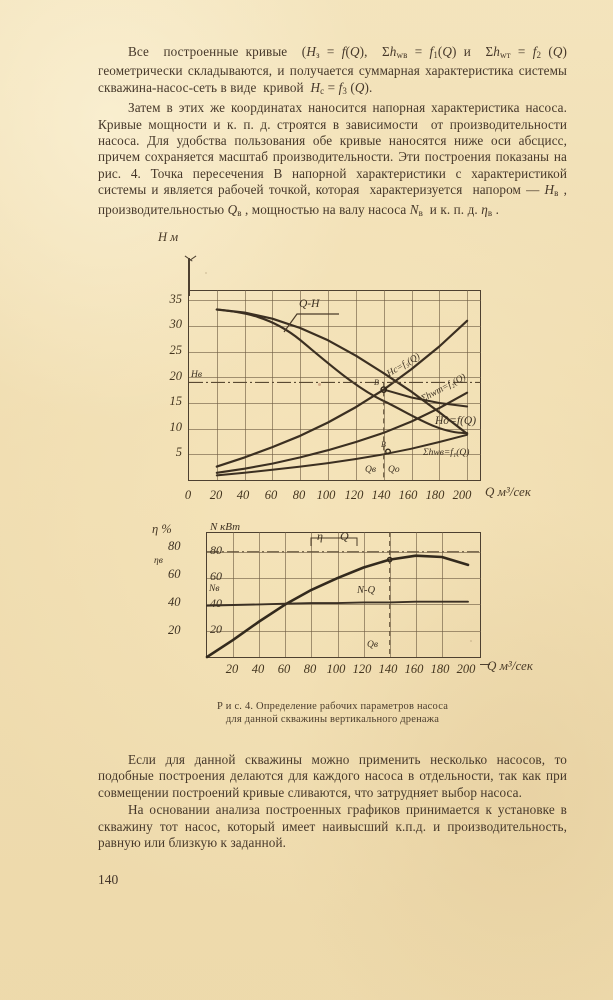  What do you see at coordinates (216, 495) in the screenshot?
I see `upper-xtick: 20` at bounding box center [216, 495].